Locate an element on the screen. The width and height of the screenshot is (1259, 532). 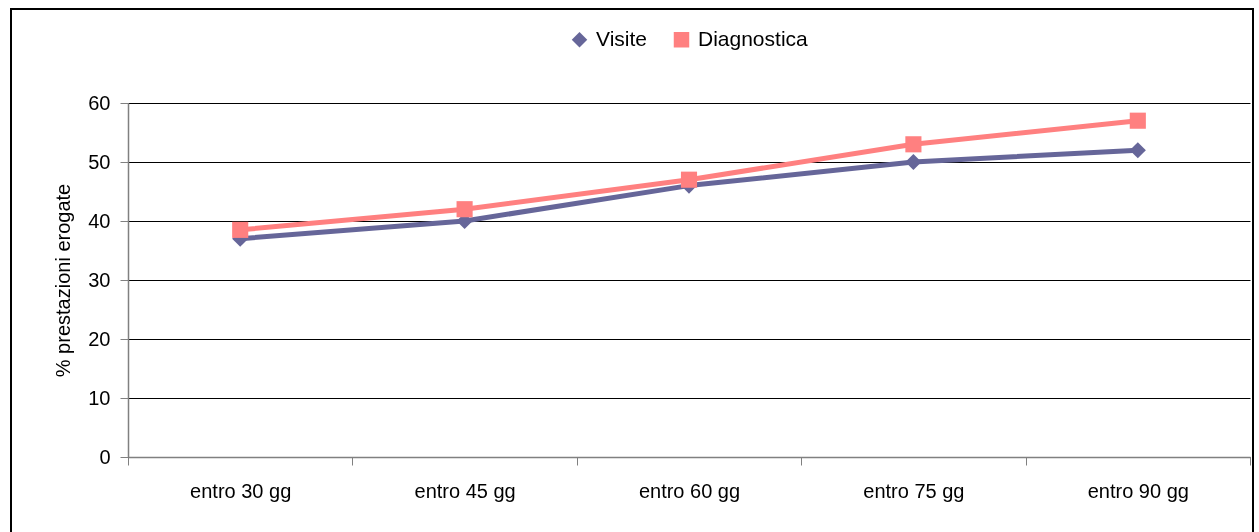
y-tick-label: 40 is located at coordinates (99, 220).